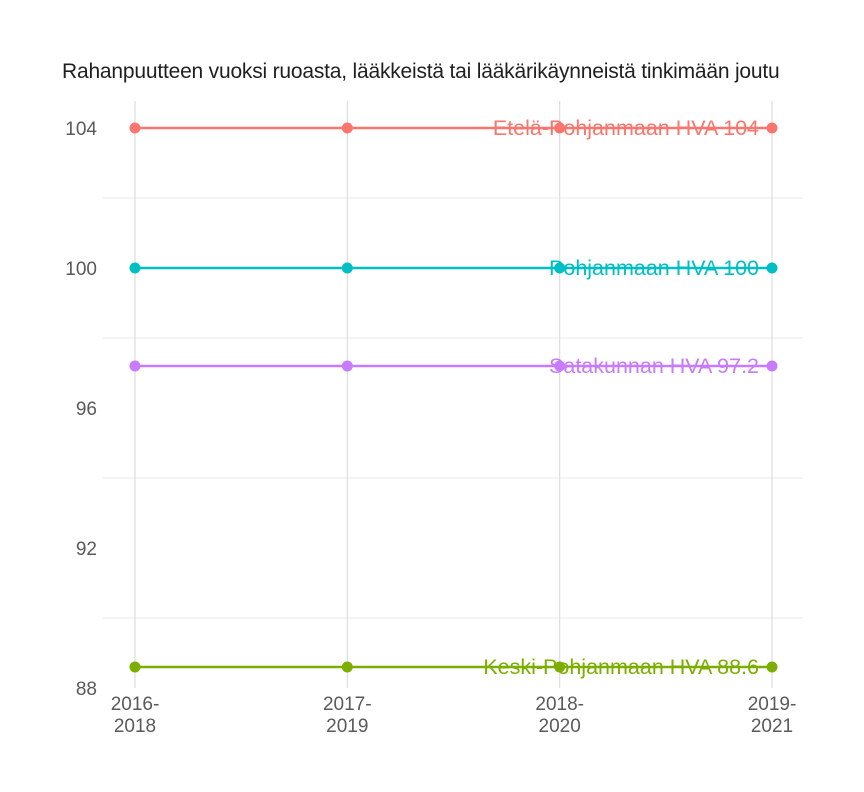 This screenshot has width=864, height=792. Describe the element at coordinates (347, 726) in the screenshot. I see `x-tick-label-line2: 2019` at that location.